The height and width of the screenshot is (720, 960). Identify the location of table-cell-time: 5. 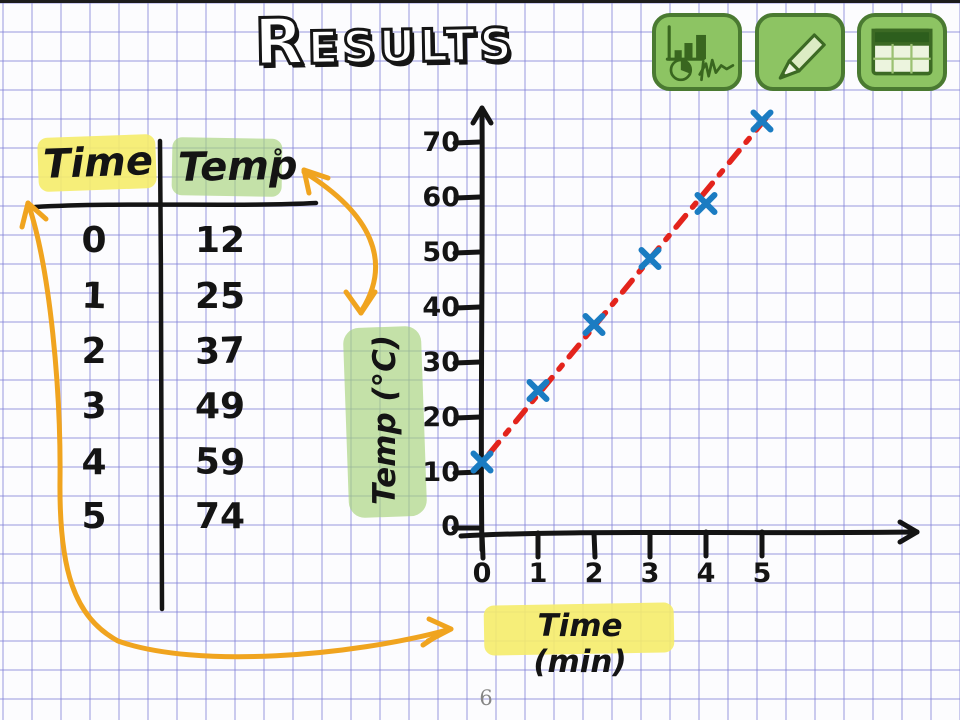
(94, 516).